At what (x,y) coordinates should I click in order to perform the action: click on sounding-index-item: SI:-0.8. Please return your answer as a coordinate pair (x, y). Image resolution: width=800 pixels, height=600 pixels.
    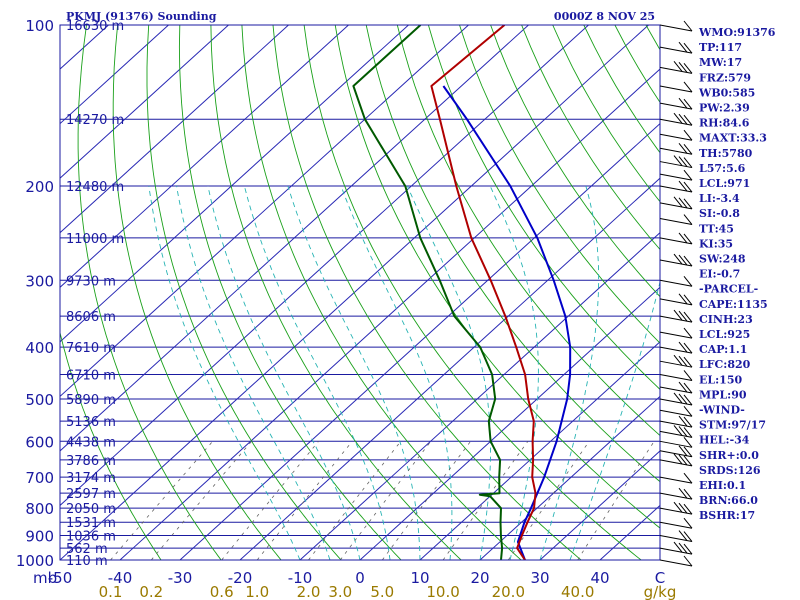
    Looking at the image, I should click on (719, 213).